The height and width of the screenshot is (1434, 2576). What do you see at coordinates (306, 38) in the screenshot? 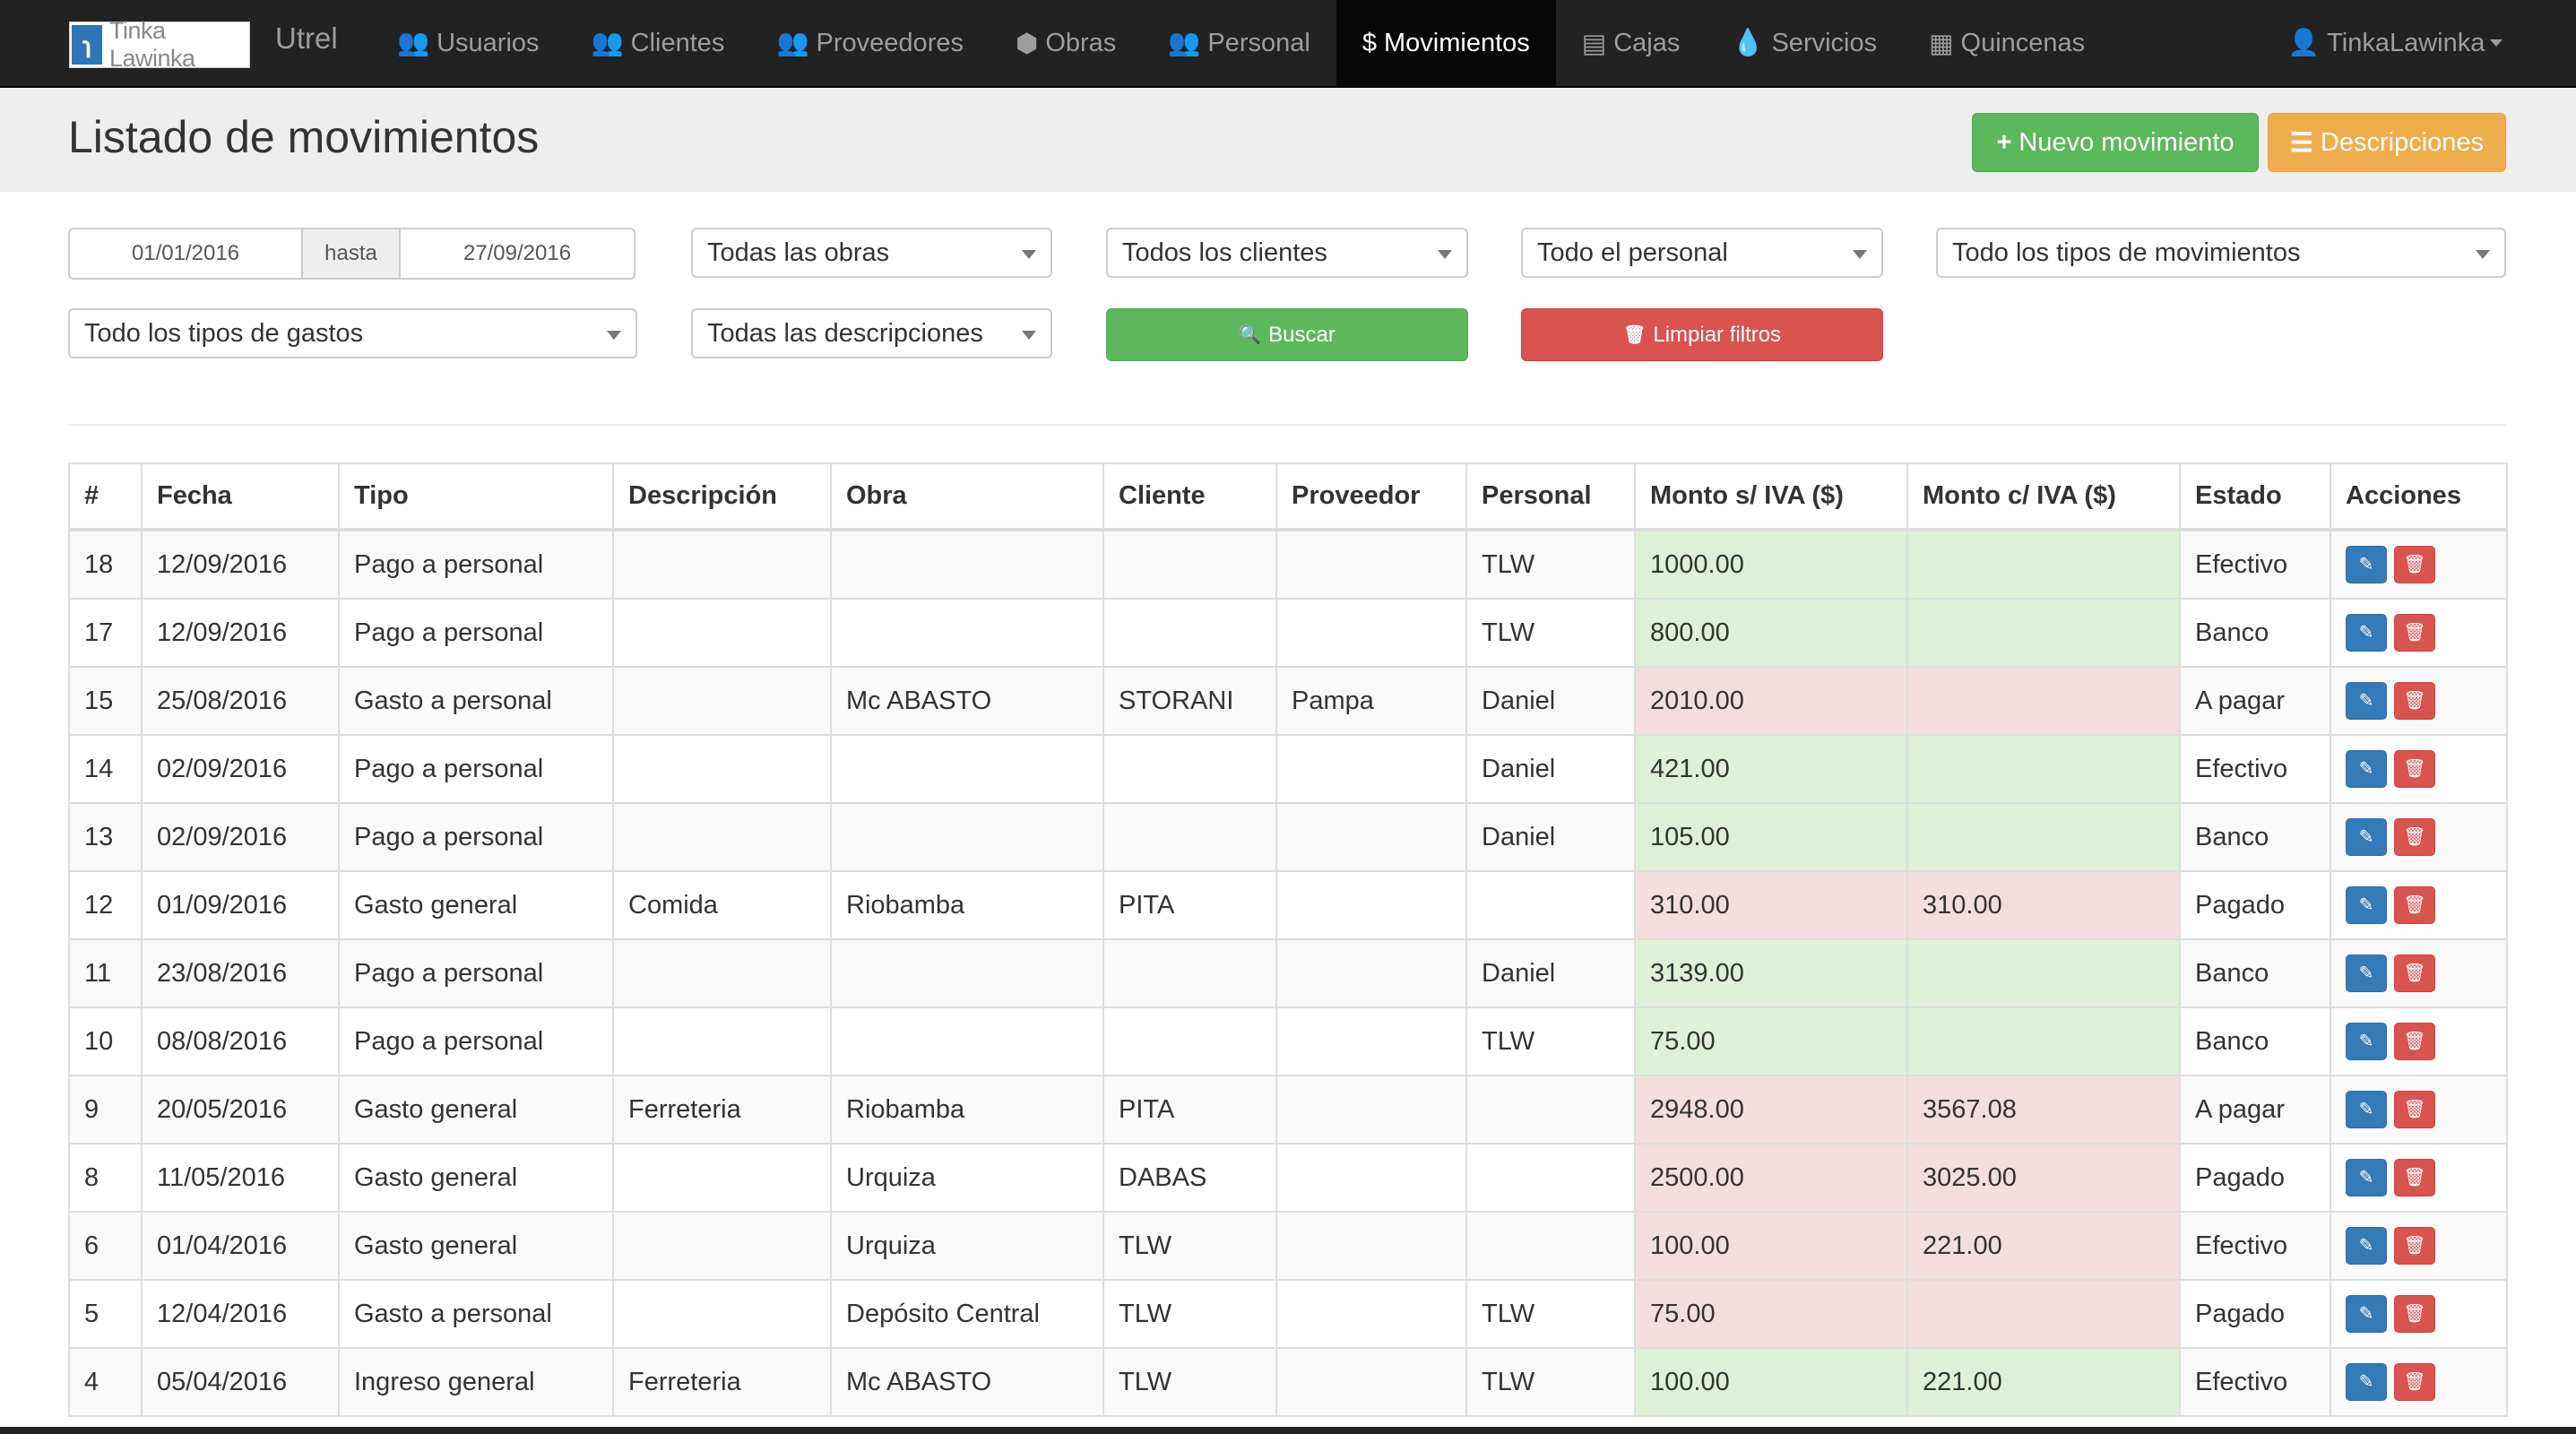
I see `brand-link: Utrel` at bounding box center [306, 38].